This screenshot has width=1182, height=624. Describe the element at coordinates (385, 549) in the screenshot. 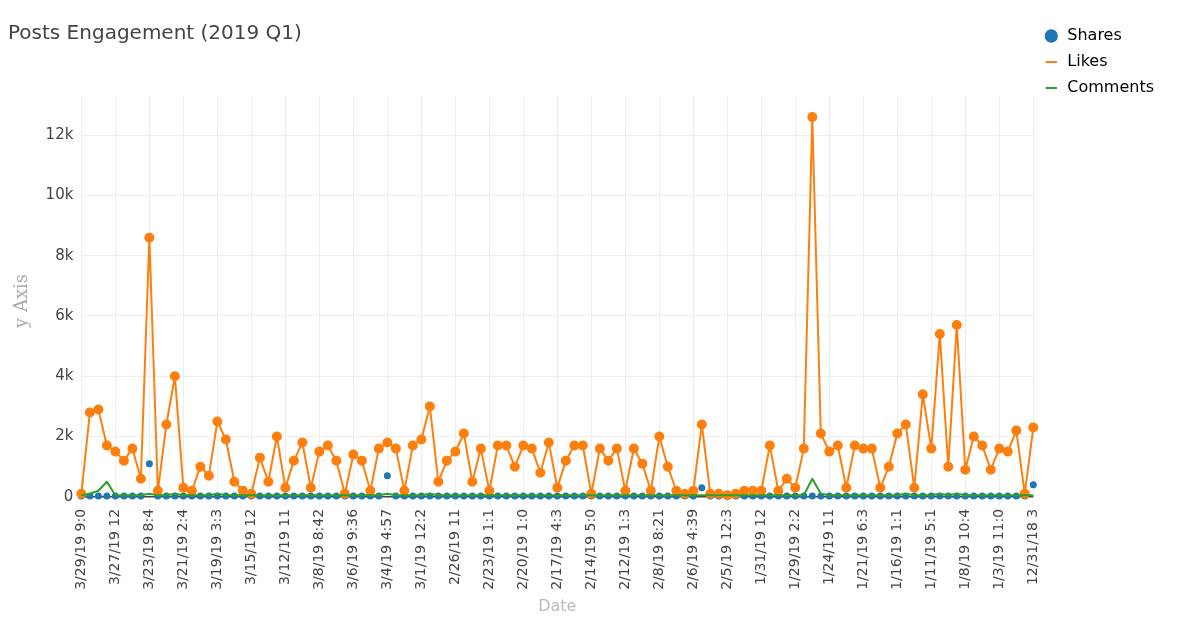

I see `x-tick-label: 3/4/19 4:57` at that location.